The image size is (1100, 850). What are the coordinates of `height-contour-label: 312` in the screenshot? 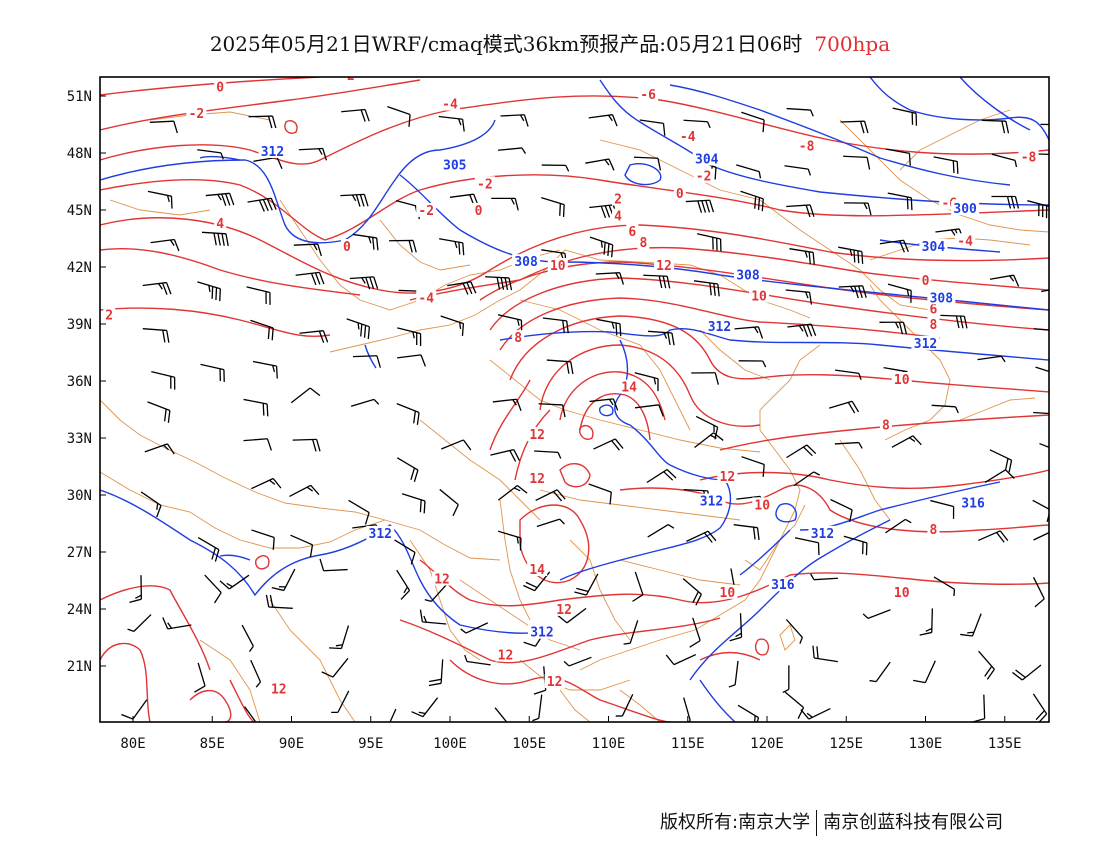 It's located at (272, 152).